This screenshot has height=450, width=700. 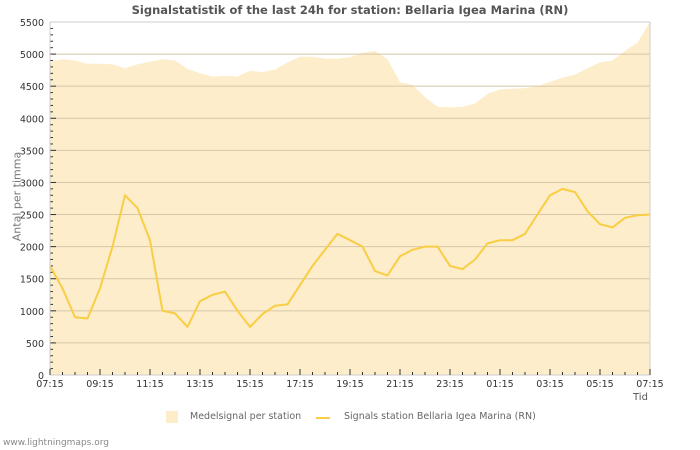 What do you see at coordinates (41, 376) in the screenshot?
I see `svg-text: 0` at bounding box center [41, 376].